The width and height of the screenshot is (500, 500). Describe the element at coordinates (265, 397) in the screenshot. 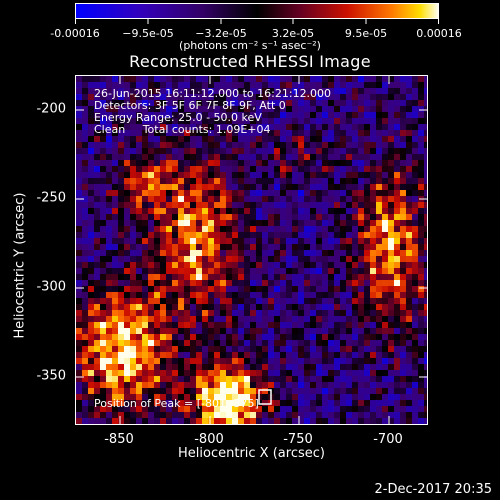

I see `peak-marker` at that location.